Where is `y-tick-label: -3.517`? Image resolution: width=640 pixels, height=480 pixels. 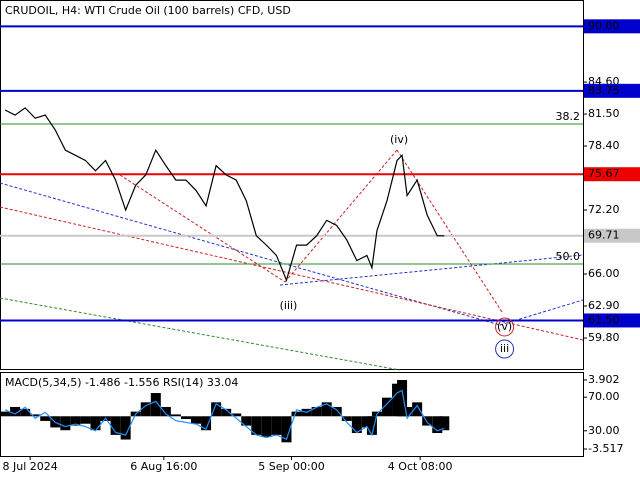 y-tick-label: -3.517 is located at coordinates (605, 448).